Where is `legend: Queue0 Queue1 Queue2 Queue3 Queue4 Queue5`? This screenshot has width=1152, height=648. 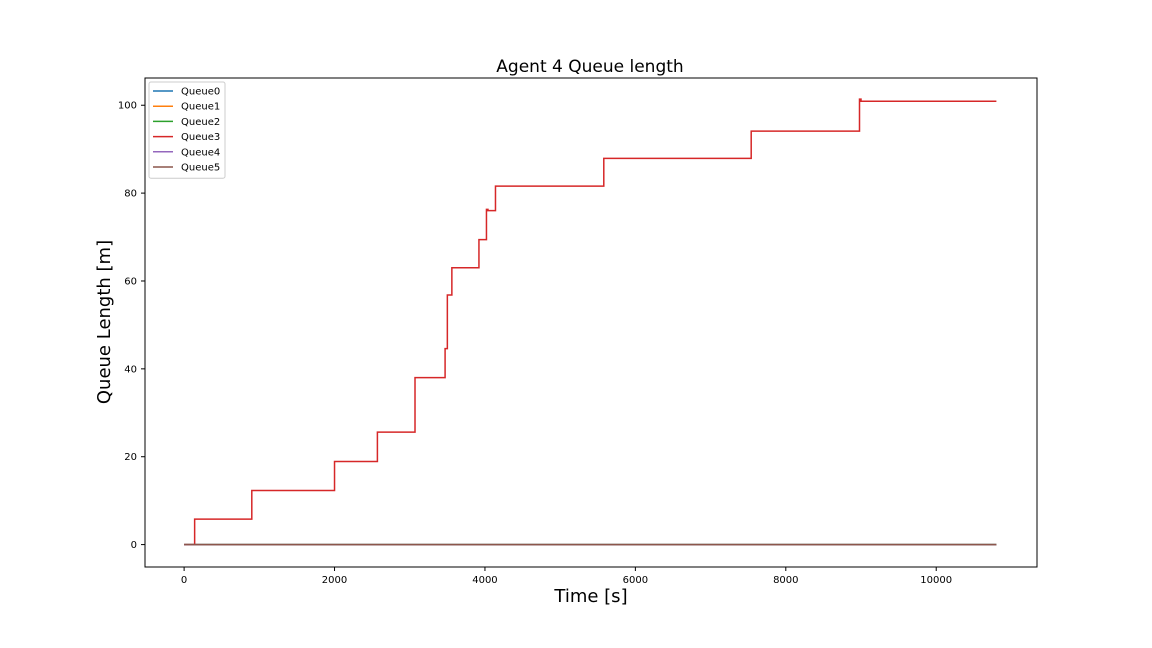 legend: Queue0 Queue1 Queue2 Queue3 Queue4 Queue5 is located at coordinates (187, 130).